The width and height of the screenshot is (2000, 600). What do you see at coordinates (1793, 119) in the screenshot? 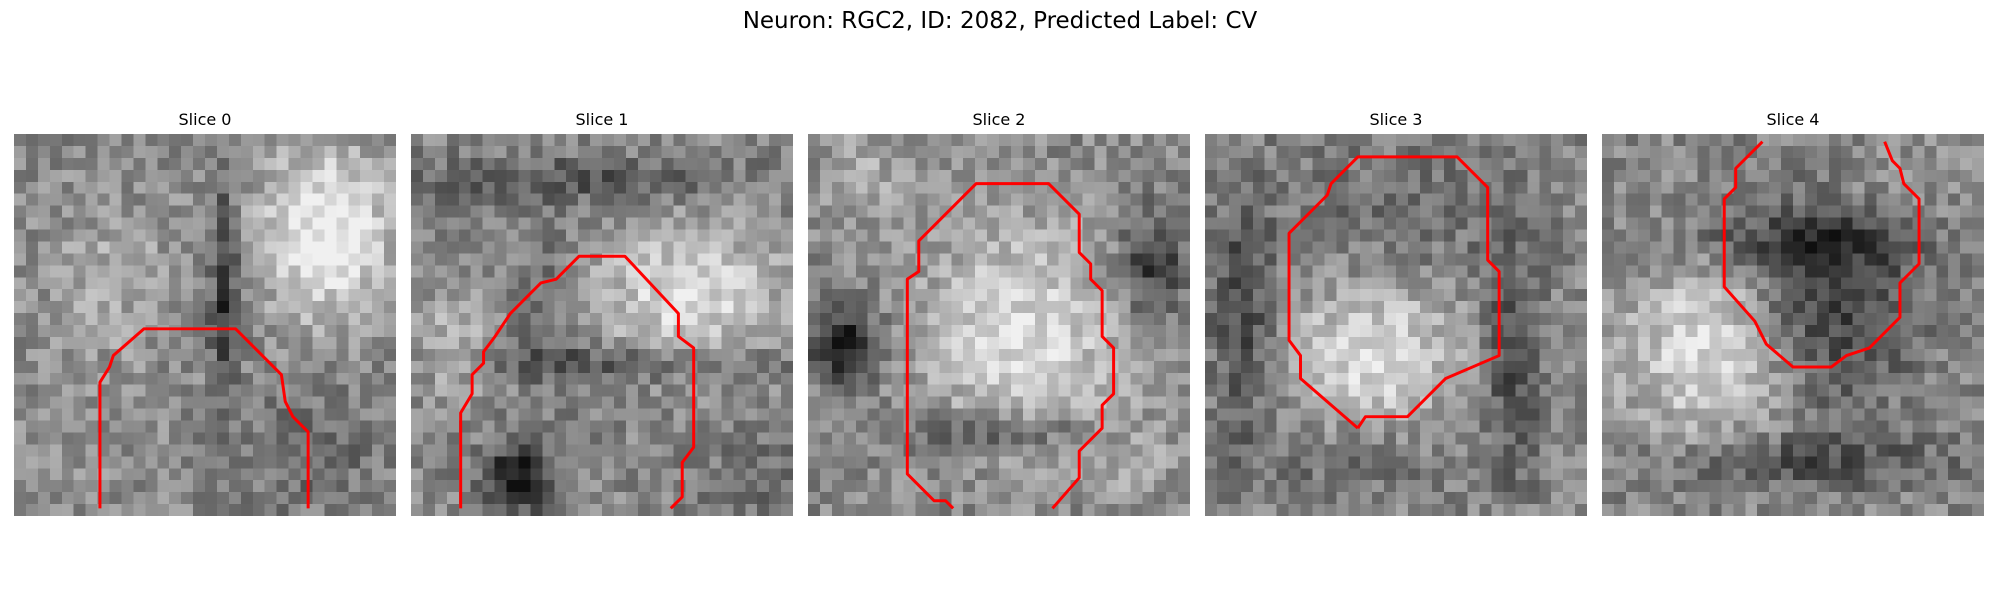
I see `slice-title: Slice 4` at bounding box center [1793, 119].